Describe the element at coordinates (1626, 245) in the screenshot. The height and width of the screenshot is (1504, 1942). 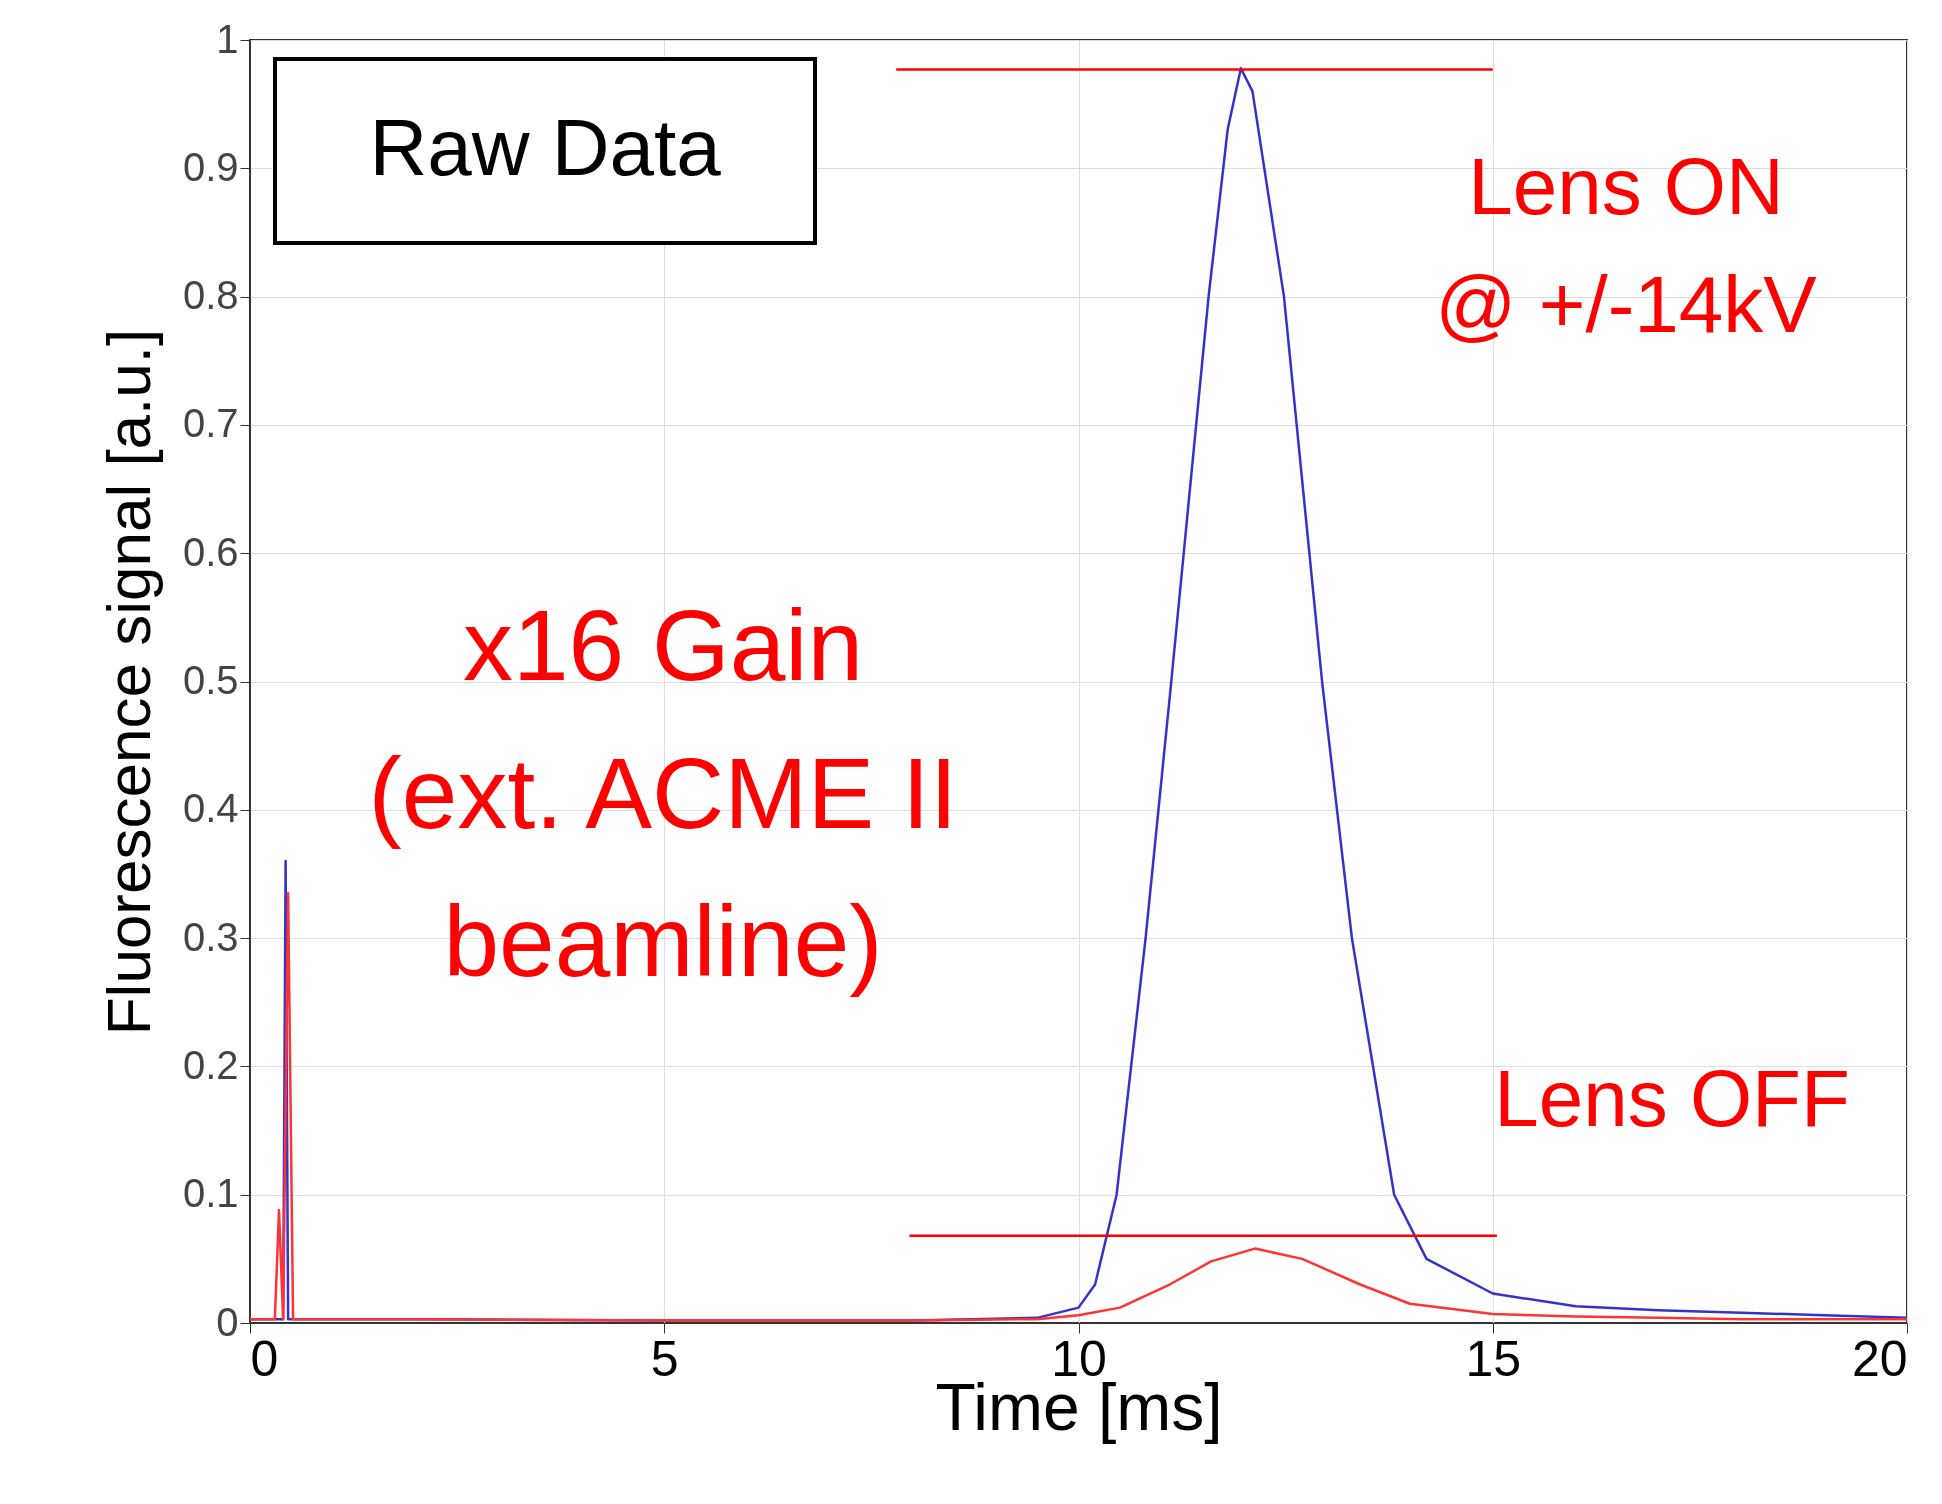
I see `annotation: Lens ON @ +/-14kV` at that location.